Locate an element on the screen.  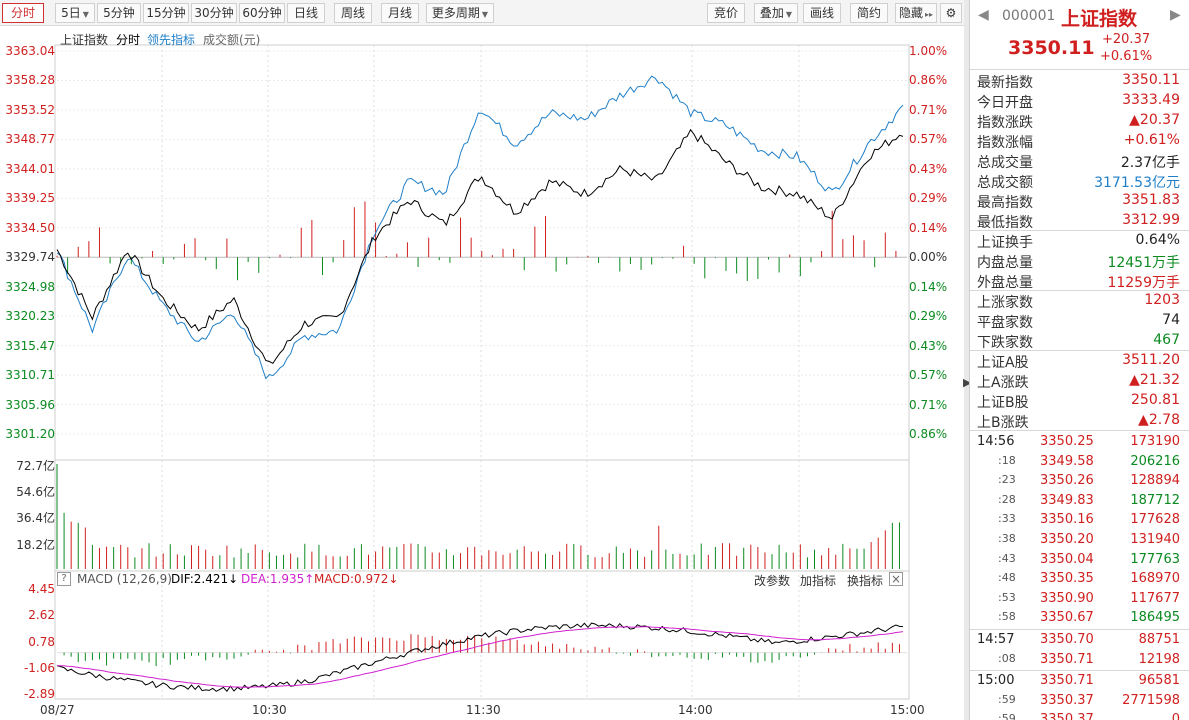
stat-value: ▲2.78 is located at coordinates (1159, 420).